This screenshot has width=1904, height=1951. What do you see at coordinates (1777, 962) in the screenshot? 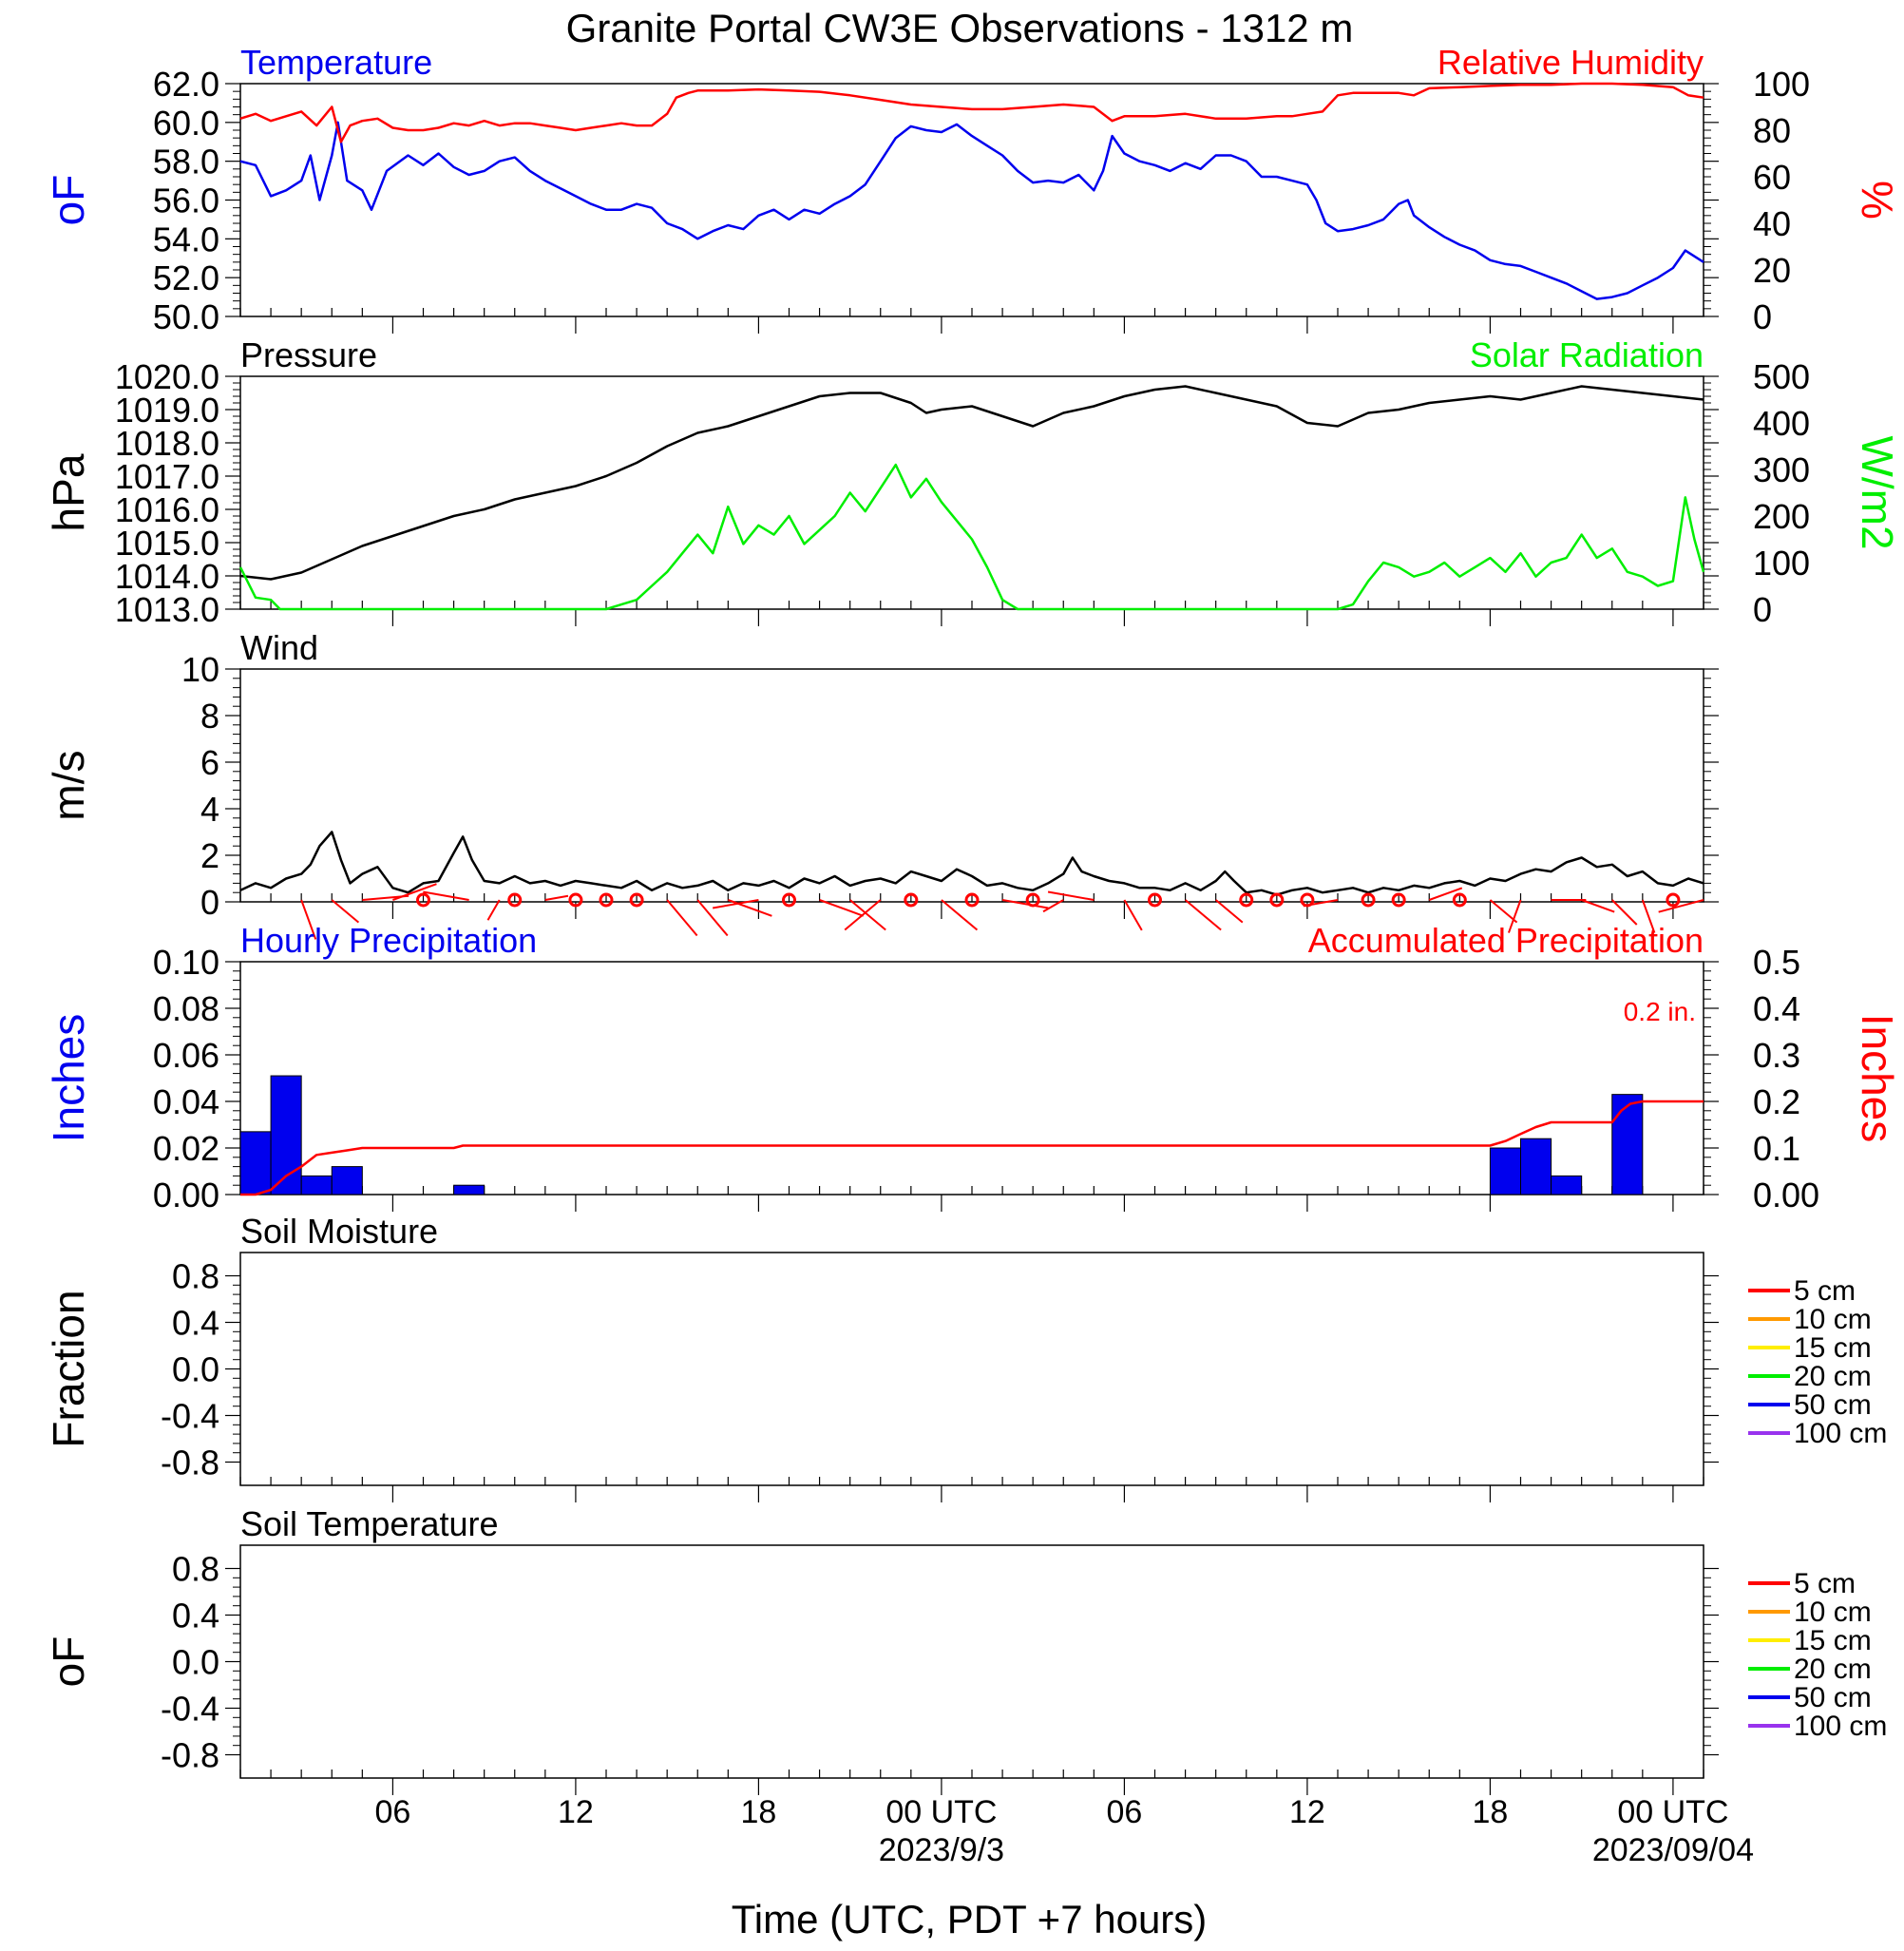
I see `y-tick-label-right: 0.5` at bounding box center [1777, 962].